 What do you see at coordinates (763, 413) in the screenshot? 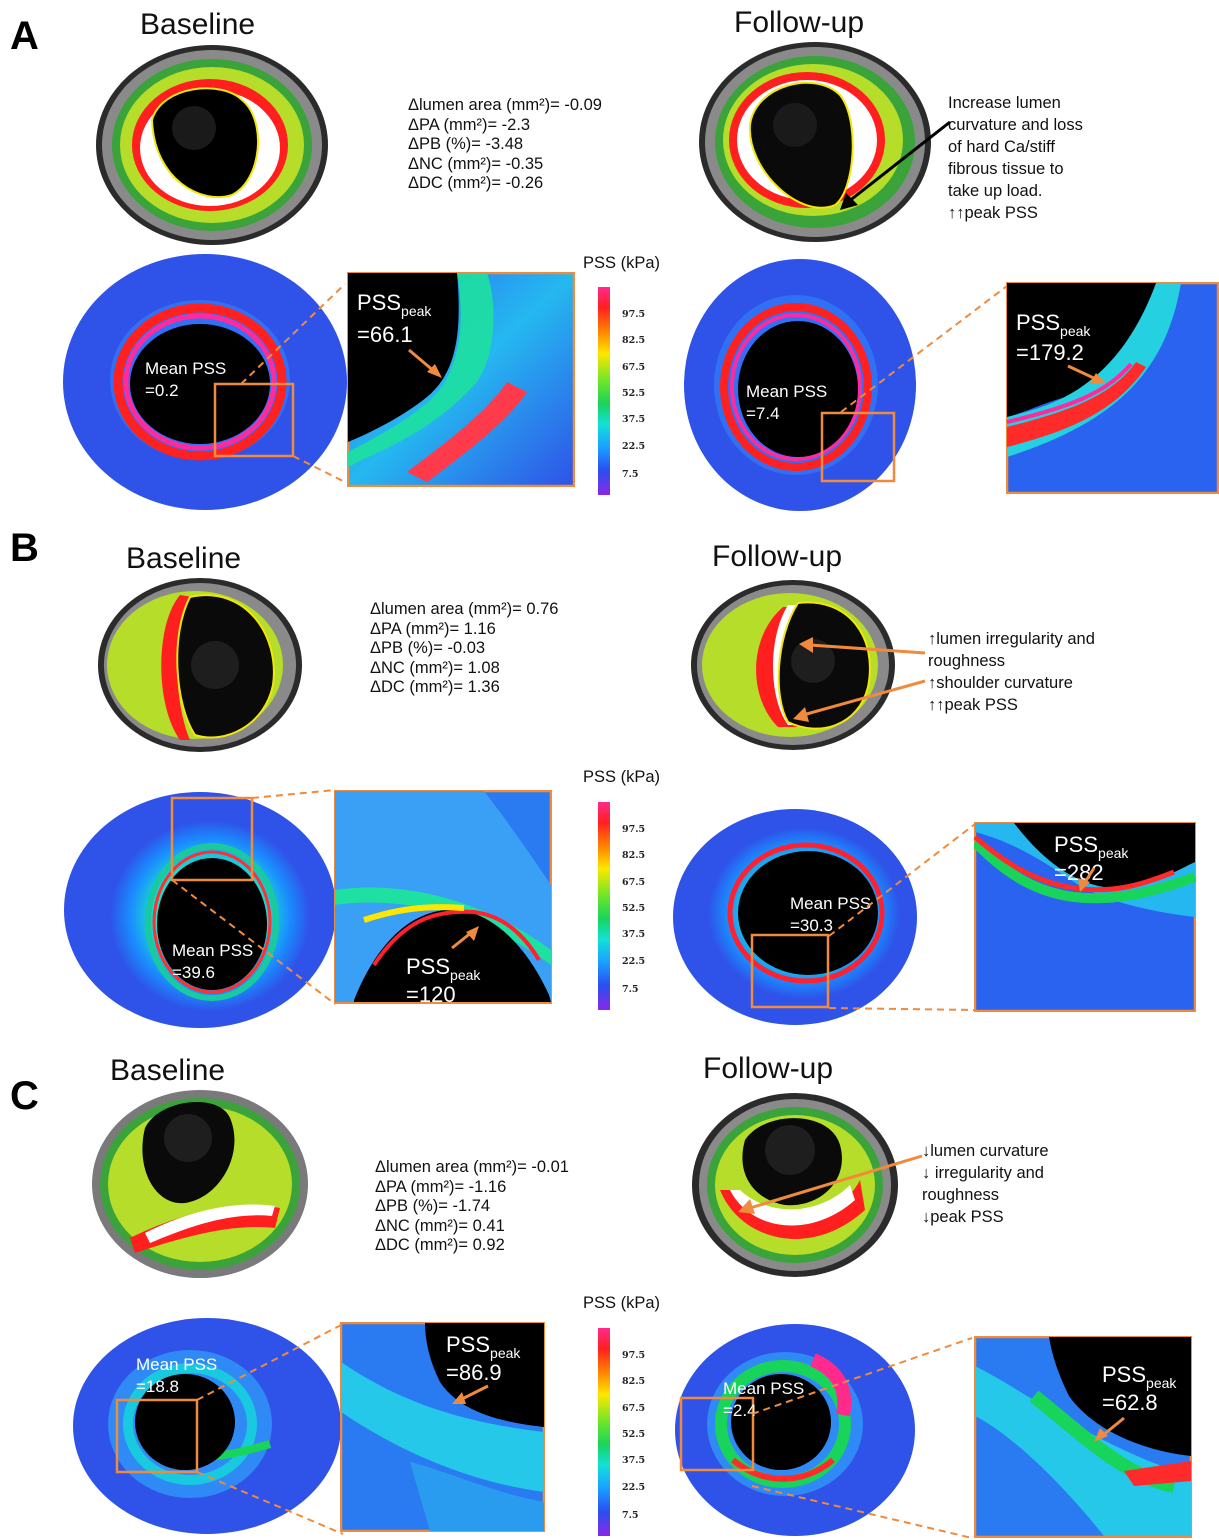
I see `mean-pss-value: =7.4` at bounding box center [763, 413].